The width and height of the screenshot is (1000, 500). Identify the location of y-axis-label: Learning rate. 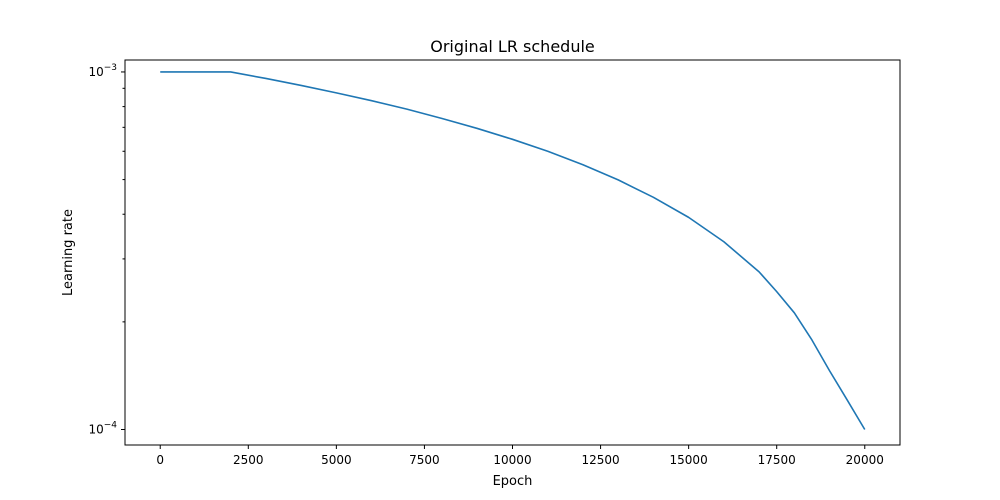
(68, 252).